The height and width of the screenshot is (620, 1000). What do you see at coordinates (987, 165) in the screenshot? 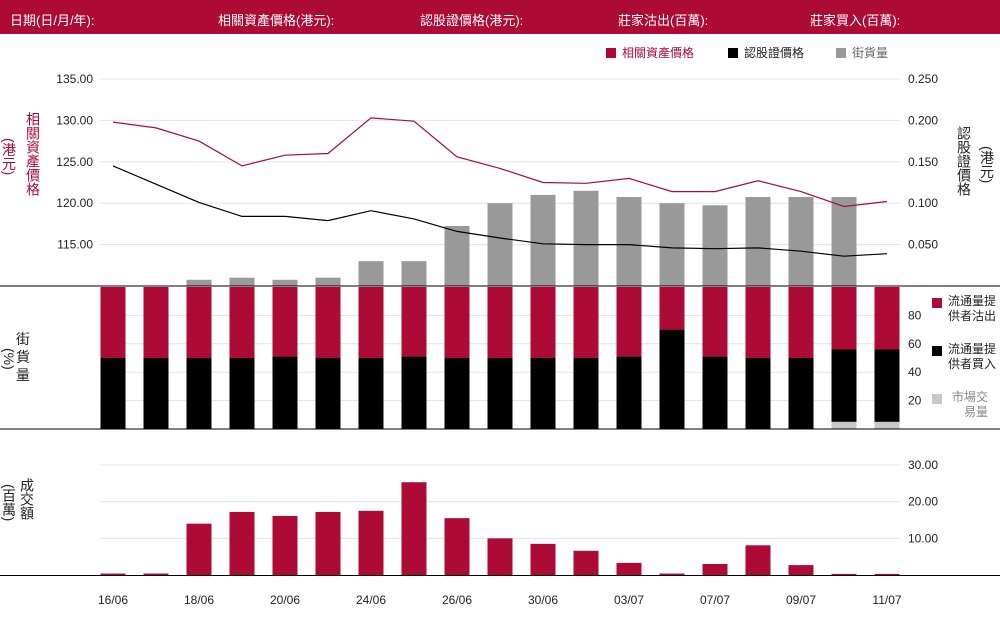
I see `right-axis-unit: (港元)` at bounding box center [987, 165].